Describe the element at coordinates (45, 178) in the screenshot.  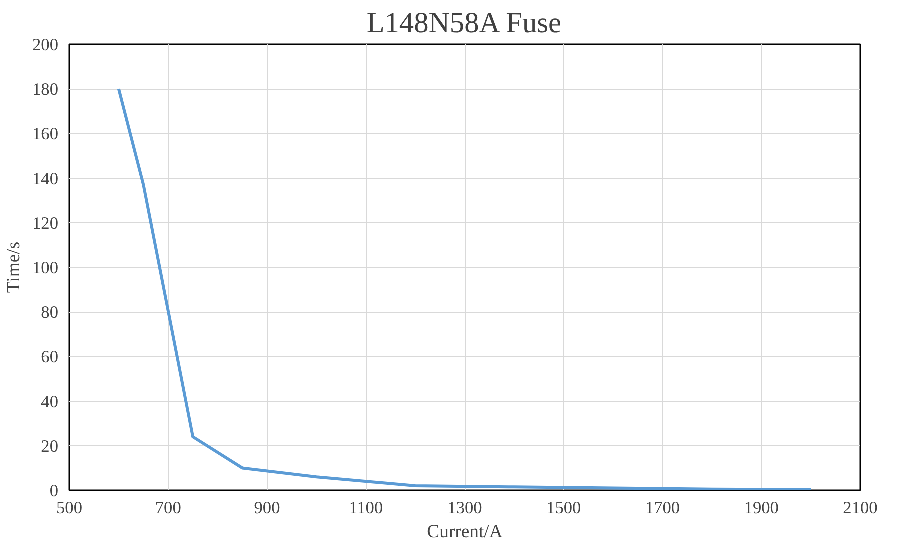
I see `y-tick-label: 140` at that location.